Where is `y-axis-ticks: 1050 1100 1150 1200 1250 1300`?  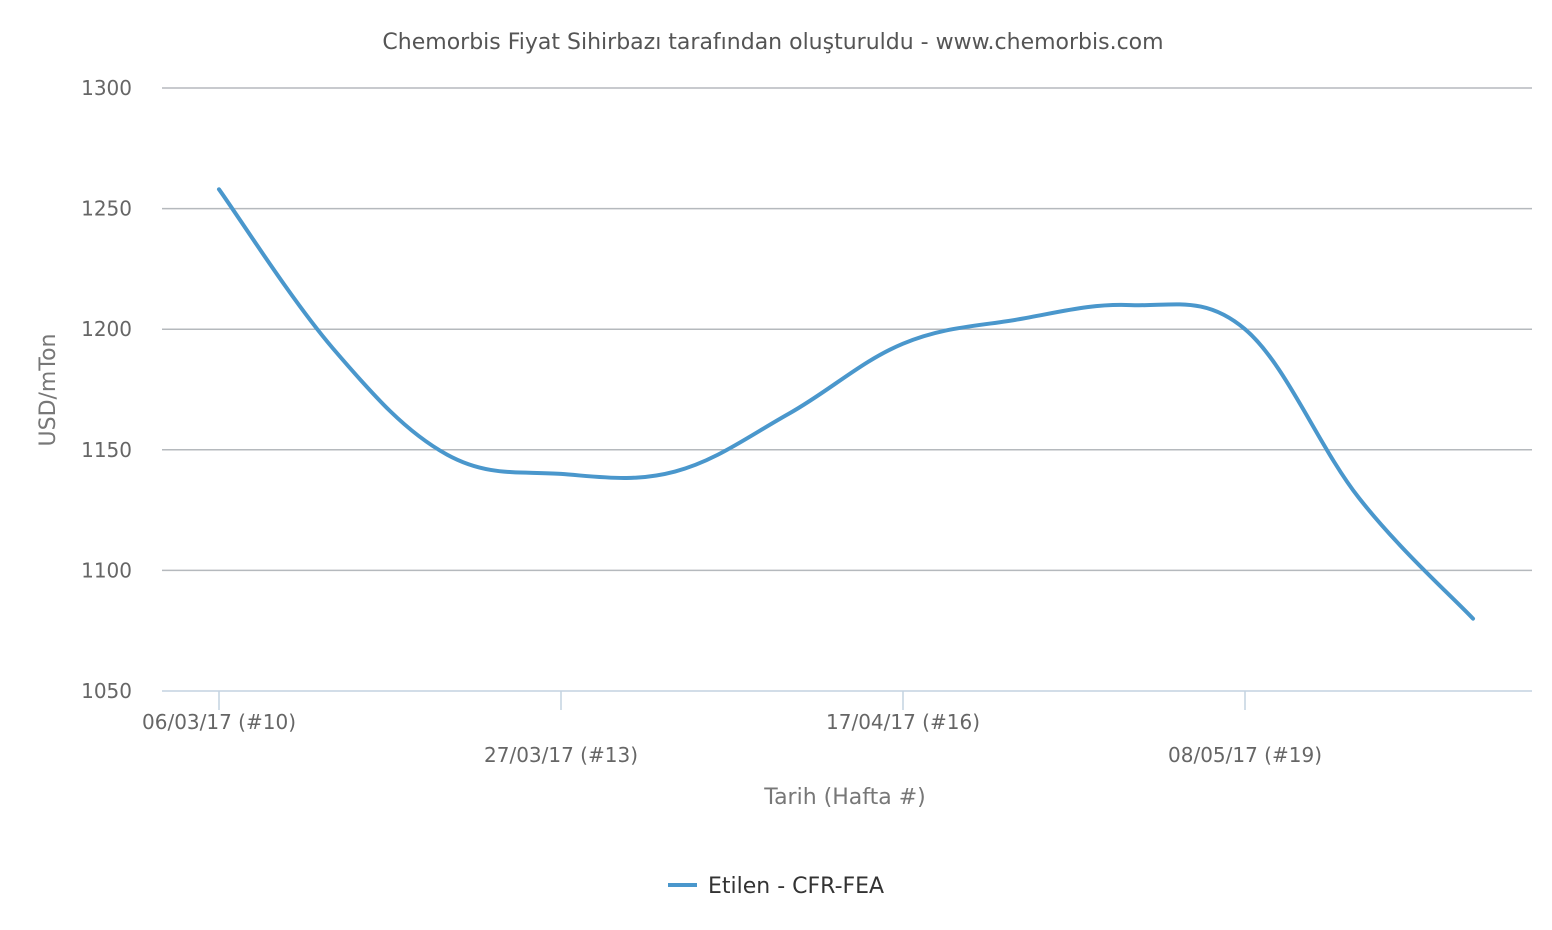 y-axis-ticks: 1050 1100 1150 1200 1250 1300 is located at coordinates (106, 389).